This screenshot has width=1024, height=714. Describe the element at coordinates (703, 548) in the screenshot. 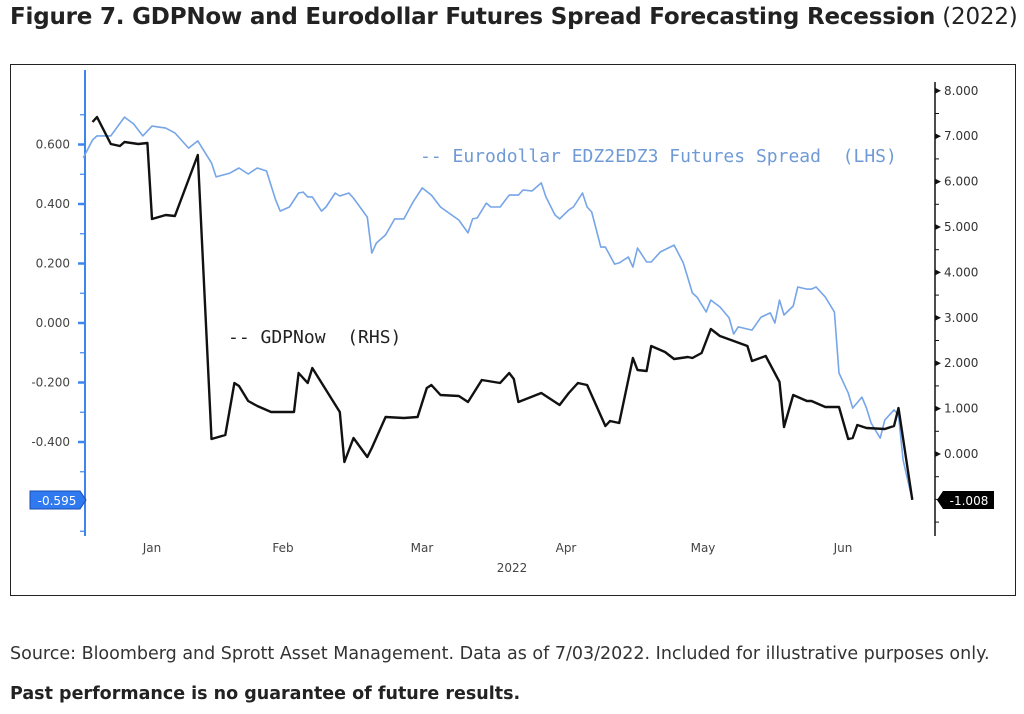

I see `x-axis-tick-label: May` at that location.